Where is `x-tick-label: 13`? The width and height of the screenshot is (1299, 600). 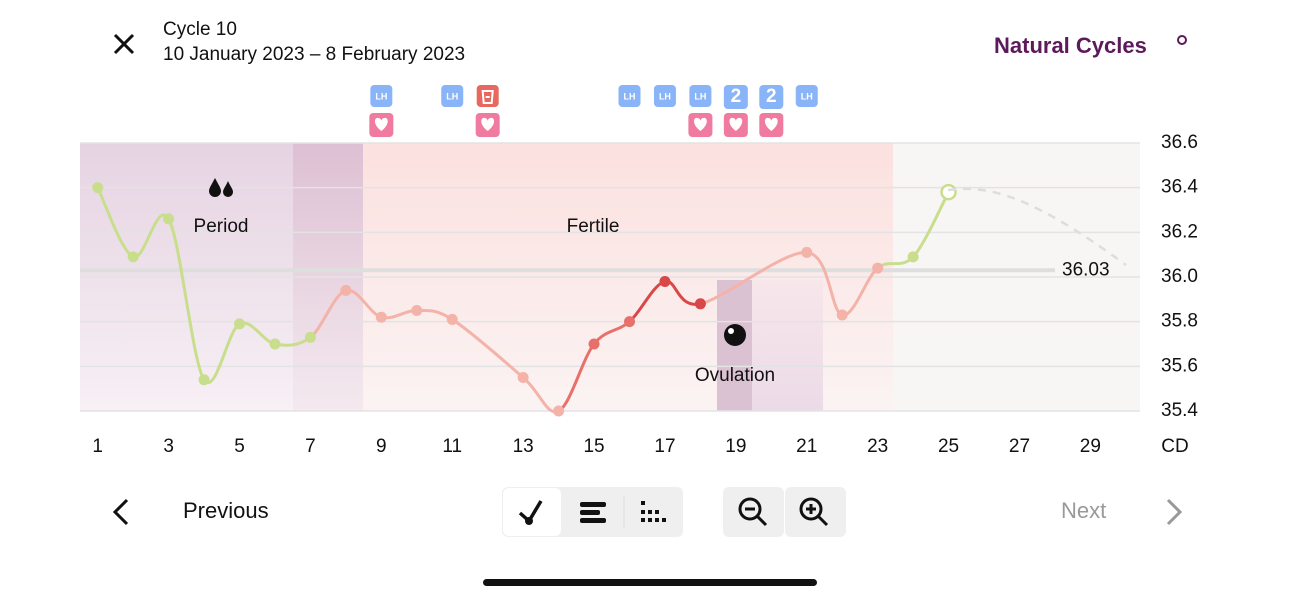 x-tick-label: 13 is located at coordinates (523, 446).